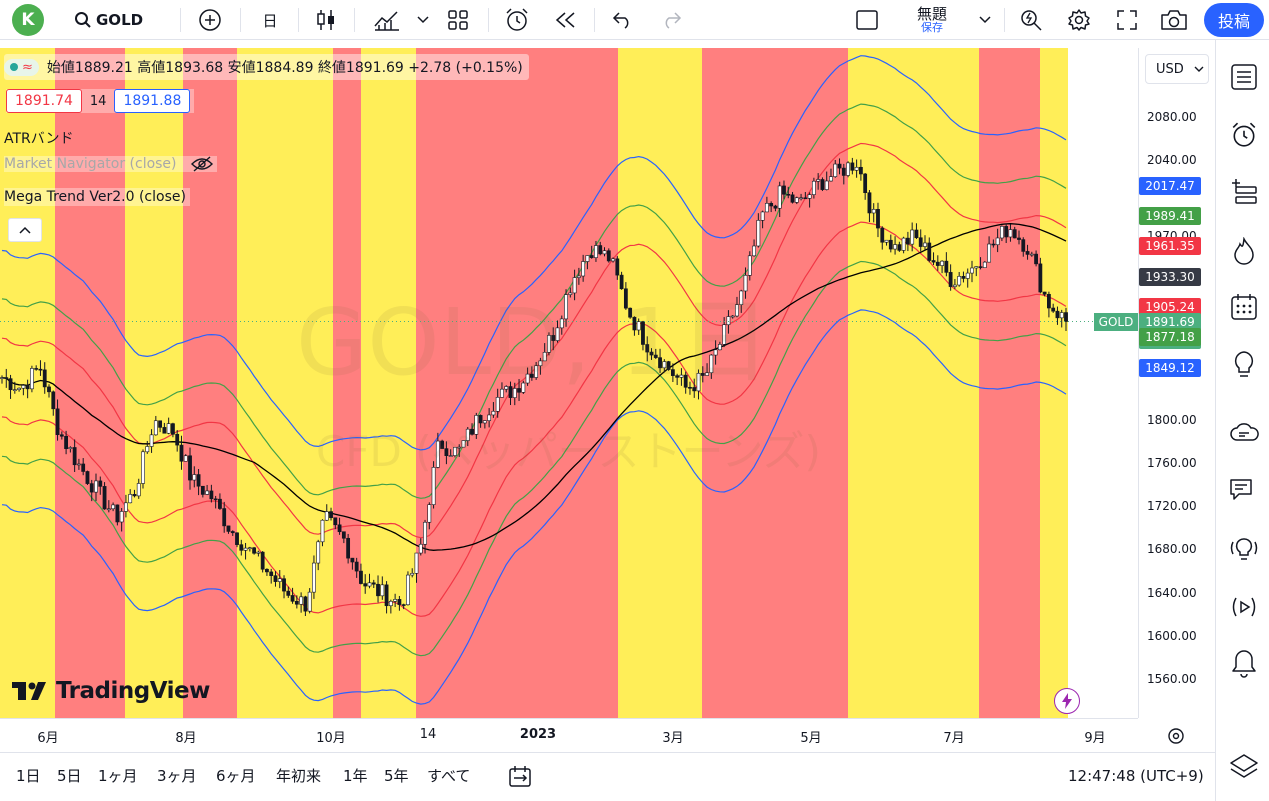 Image resolution: width=1269 pixels, height=801 pixels. I want to click on currency-selector: USD, so click(1177, 69).